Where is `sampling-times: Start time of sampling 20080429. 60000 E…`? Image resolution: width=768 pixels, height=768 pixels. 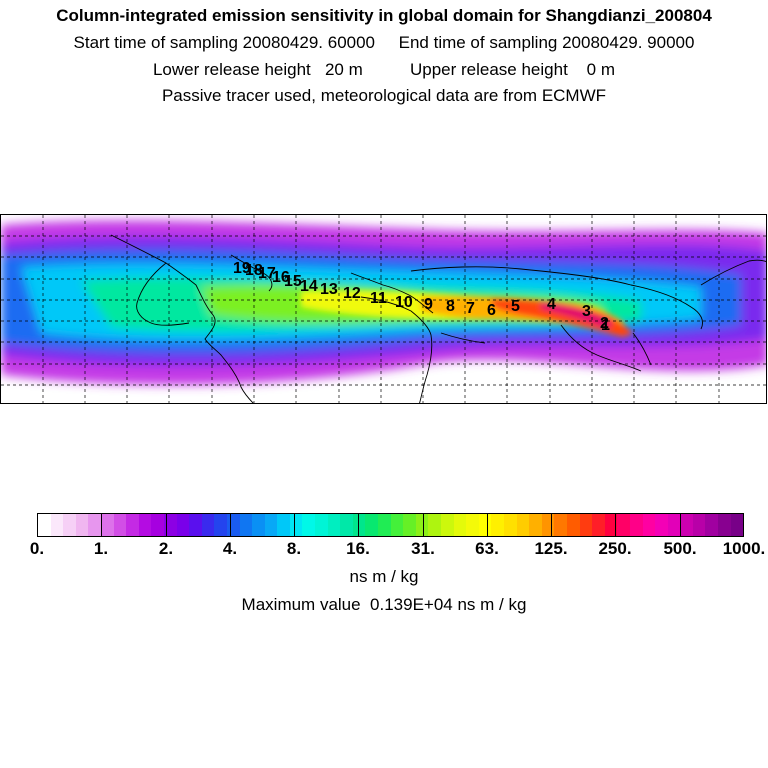 sampling-times: Start time of sampling 20080429. 60000 E… is located at coordinates (384, 42).